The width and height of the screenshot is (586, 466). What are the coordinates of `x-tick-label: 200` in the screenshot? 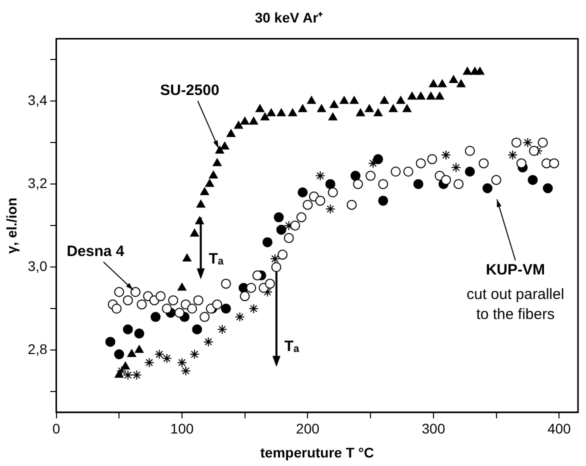 It's located at (308, 428).